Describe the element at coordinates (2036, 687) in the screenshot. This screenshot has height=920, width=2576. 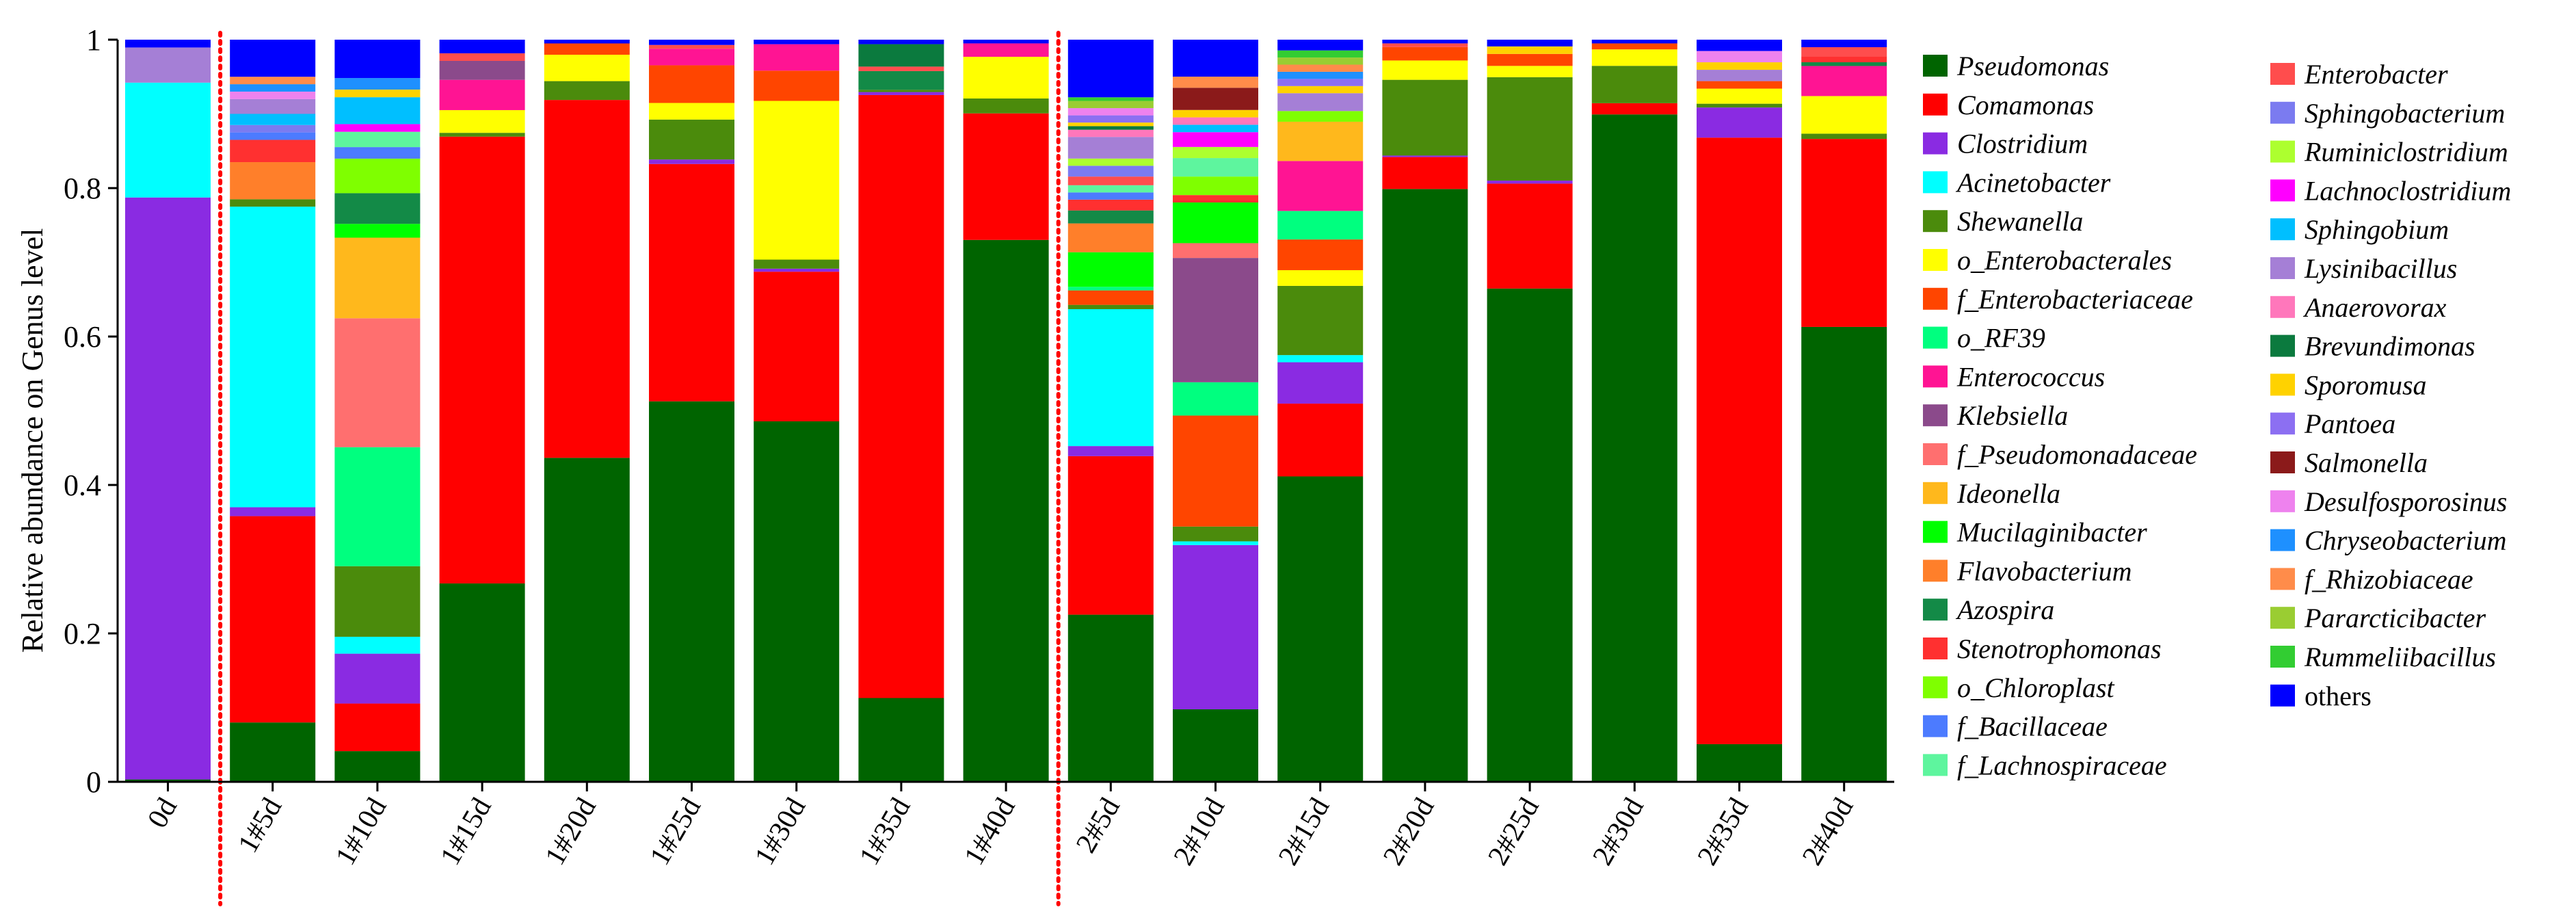
I see `legend-label: o_Chloroplast` at that location.